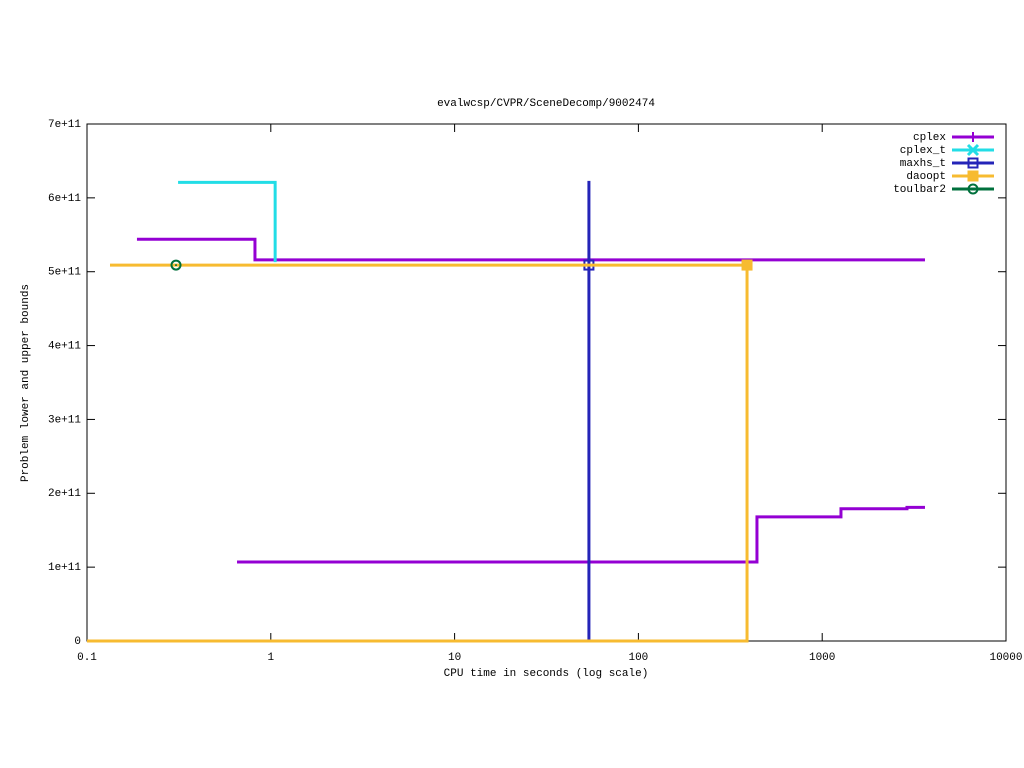 This screenshot has width=1024, height=768. What do you see at coordinates (270, 658) in the screenshot?
I see `x-tick-label: 1` at bounding box center [270, 658].